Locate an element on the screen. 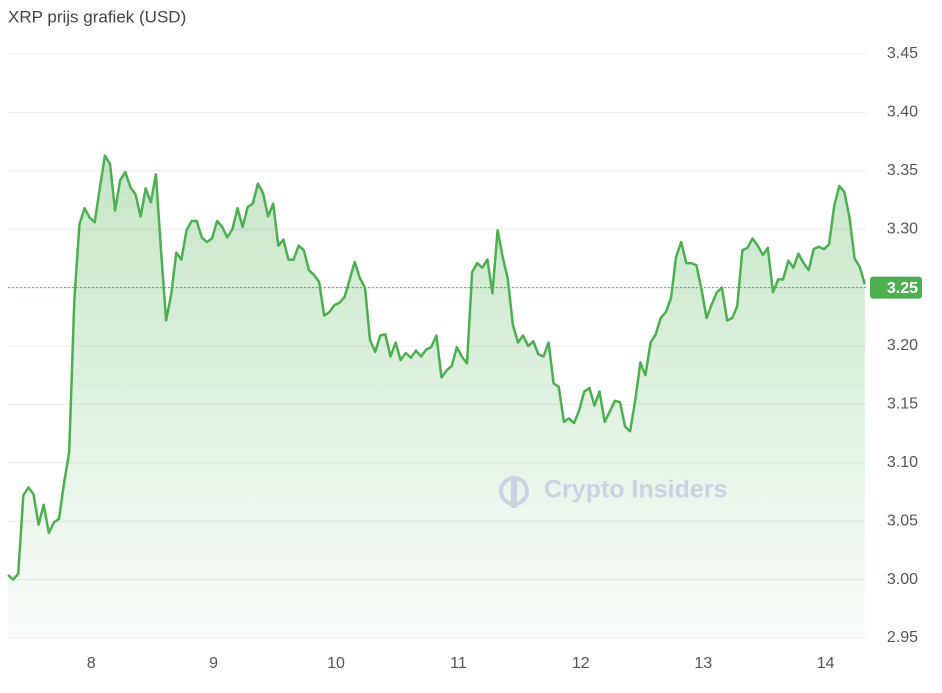 Image resolution: width=942 pixels, height=693 pixels. y-tick-label: 3.45 is located at coordinates (902, 53).